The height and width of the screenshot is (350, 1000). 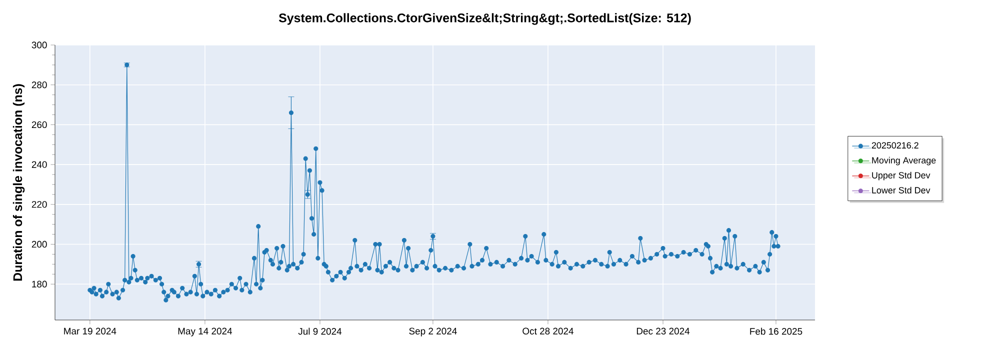 What do you see at coordinates (39, 244) in the screenshot?
I see `y-tick-label: 200` at bounding box center [39, 244].